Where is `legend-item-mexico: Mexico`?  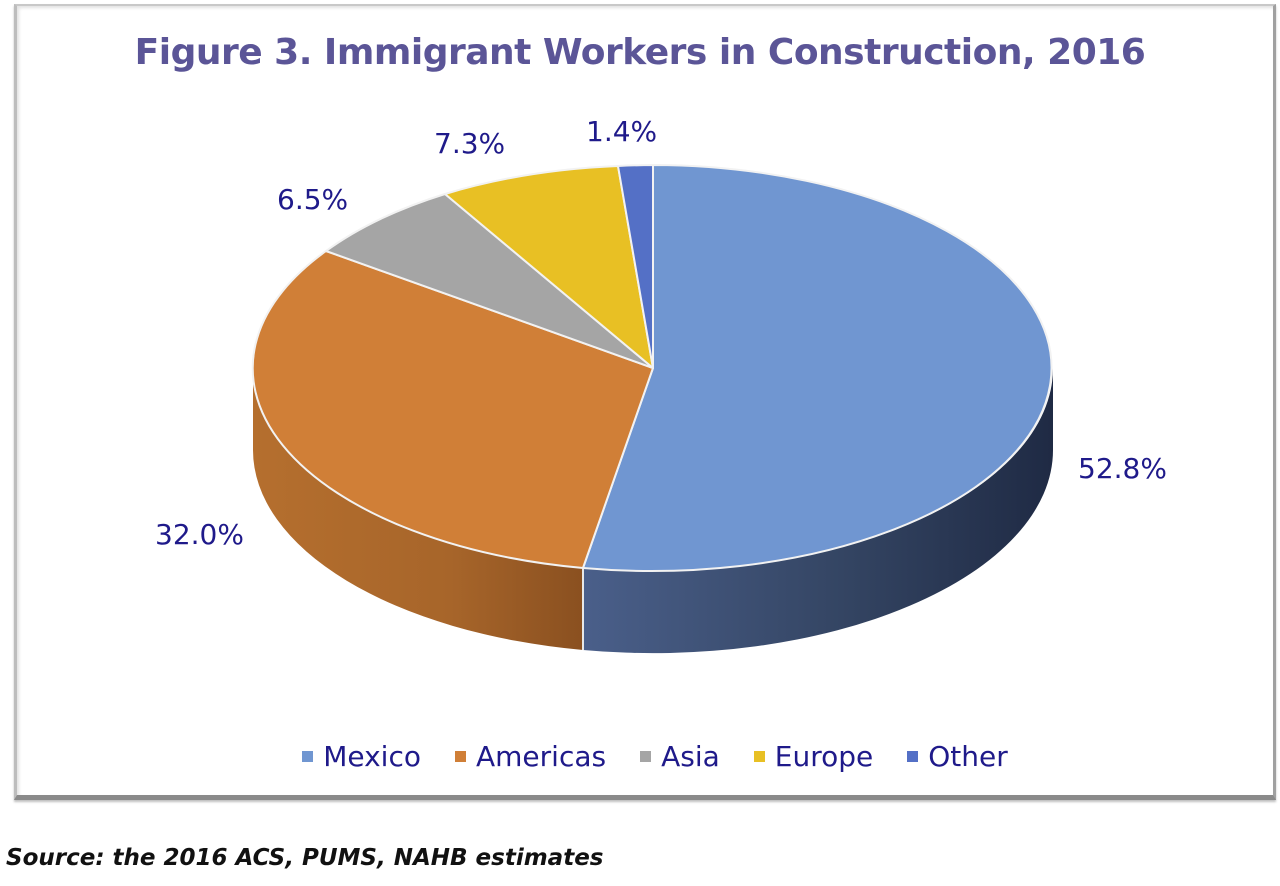 legend-item-mexico: Mexico is located at coordinates (361, 756).